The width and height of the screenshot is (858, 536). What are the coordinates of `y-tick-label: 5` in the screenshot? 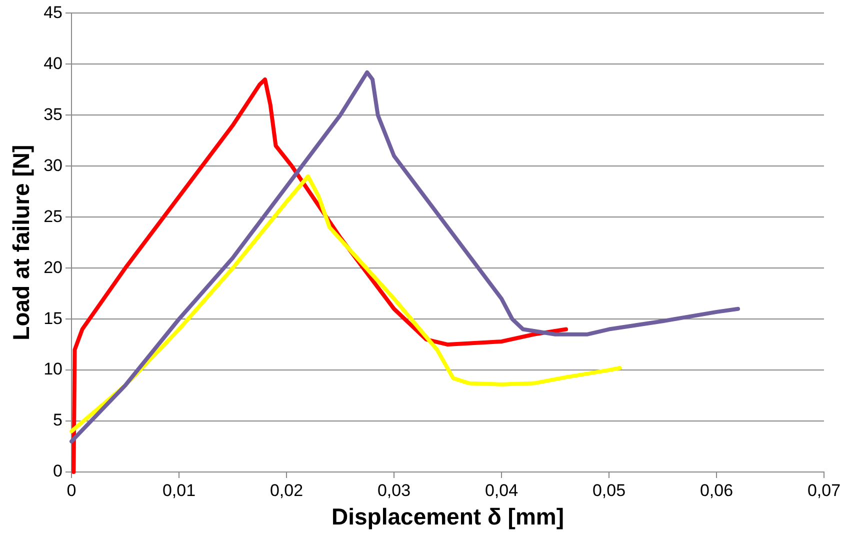 It's located at (58, 420).